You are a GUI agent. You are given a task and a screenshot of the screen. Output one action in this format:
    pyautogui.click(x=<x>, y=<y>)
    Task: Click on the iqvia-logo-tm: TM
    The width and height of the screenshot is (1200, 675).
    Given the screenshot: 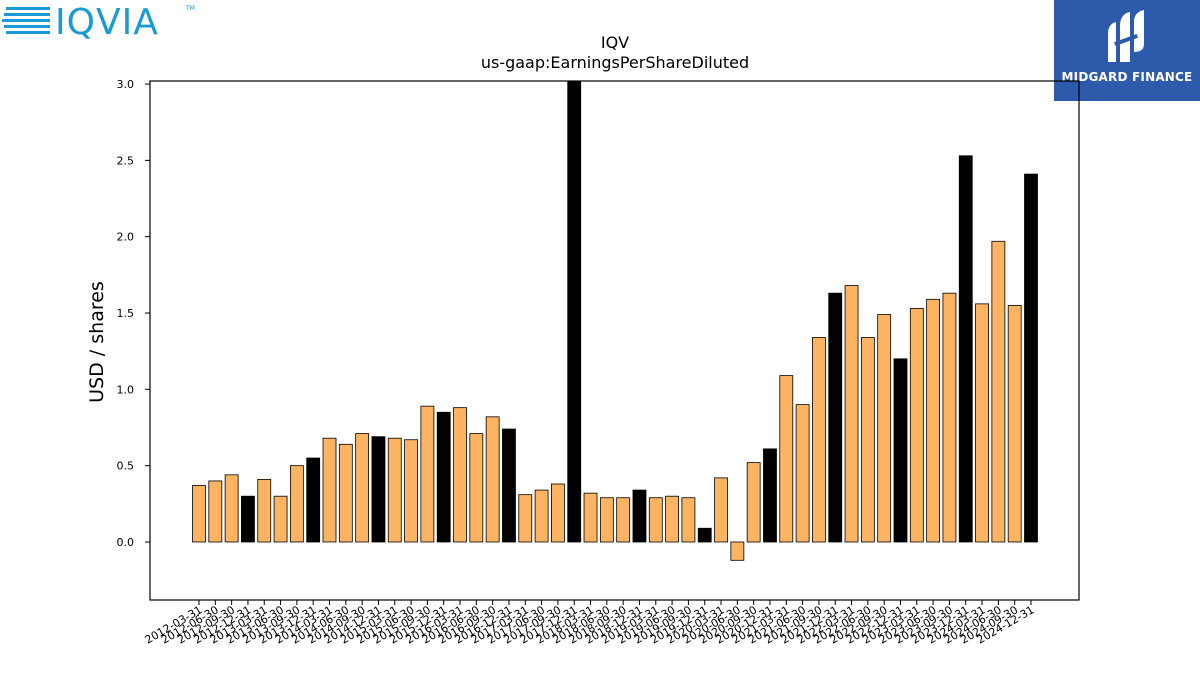 What is the action you would take?
    pyautogui.click(x=190, y=8)
    